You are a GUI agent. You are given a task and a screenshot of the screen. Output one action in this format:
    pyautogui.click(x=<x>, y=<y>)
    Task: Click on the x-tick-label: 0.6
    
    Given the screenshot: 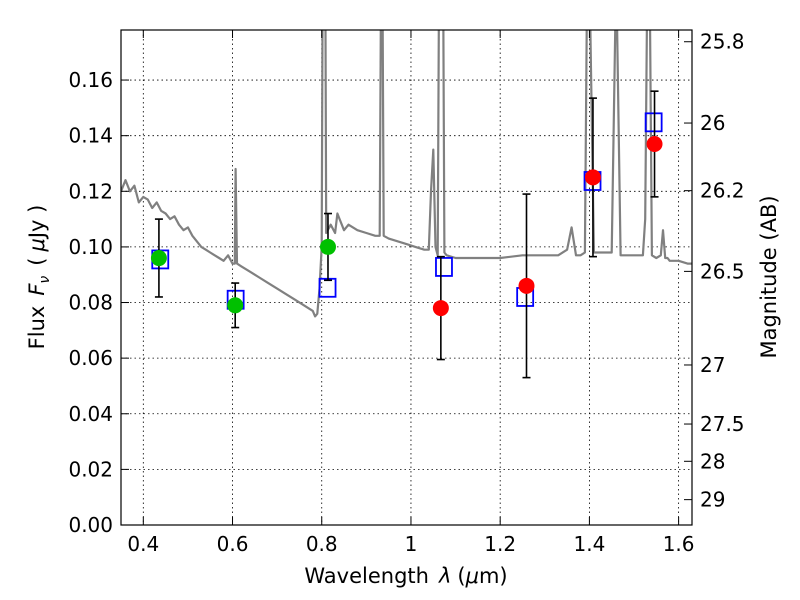 What is the action you would take?
    pyautogui.click(x=233, y=544)
    